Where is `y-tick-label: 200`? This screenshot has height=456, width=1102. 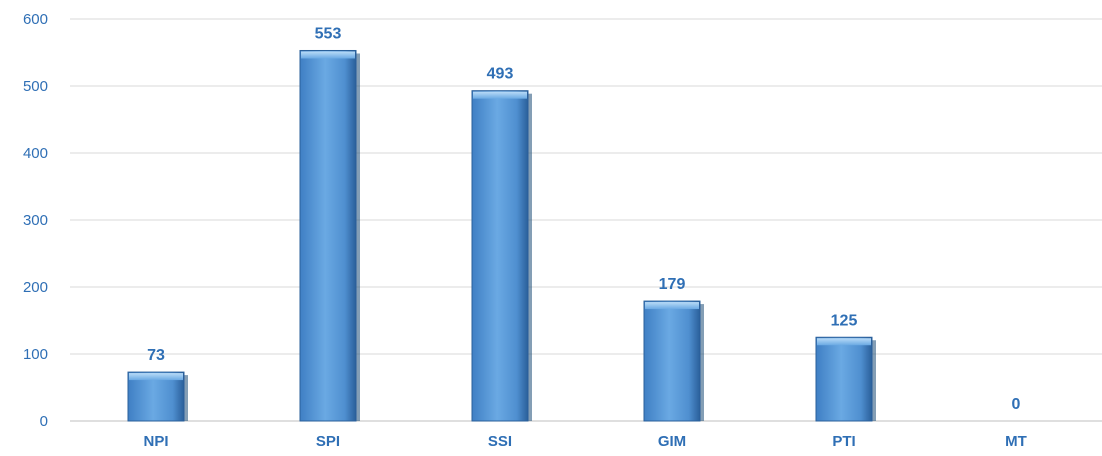 y-tick-label: 200 is located at coordinates (35, 287).